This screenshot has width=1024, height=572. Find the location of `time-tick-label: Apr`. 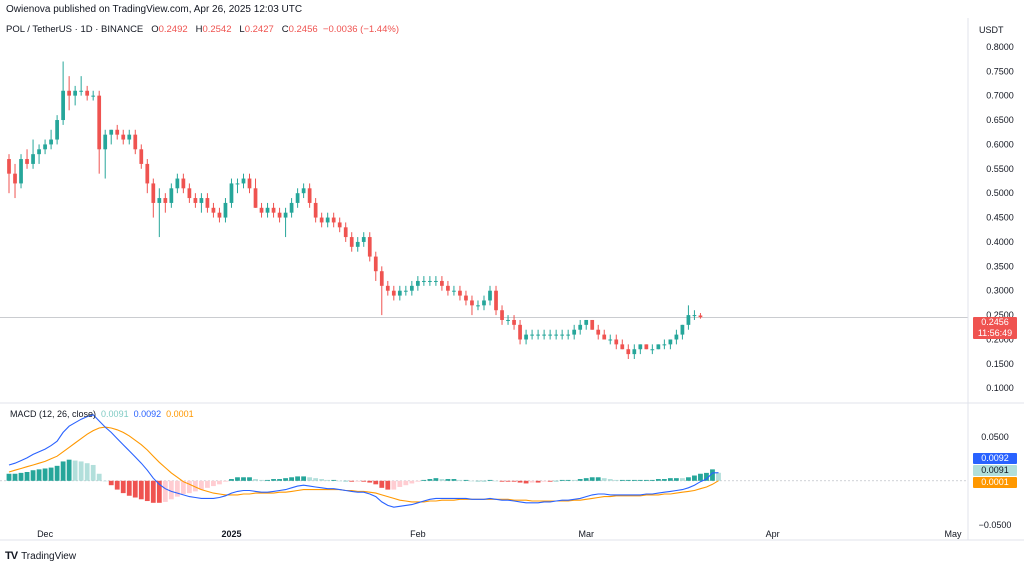

time-tick-label: Apr is located at coordinates (773, 534).